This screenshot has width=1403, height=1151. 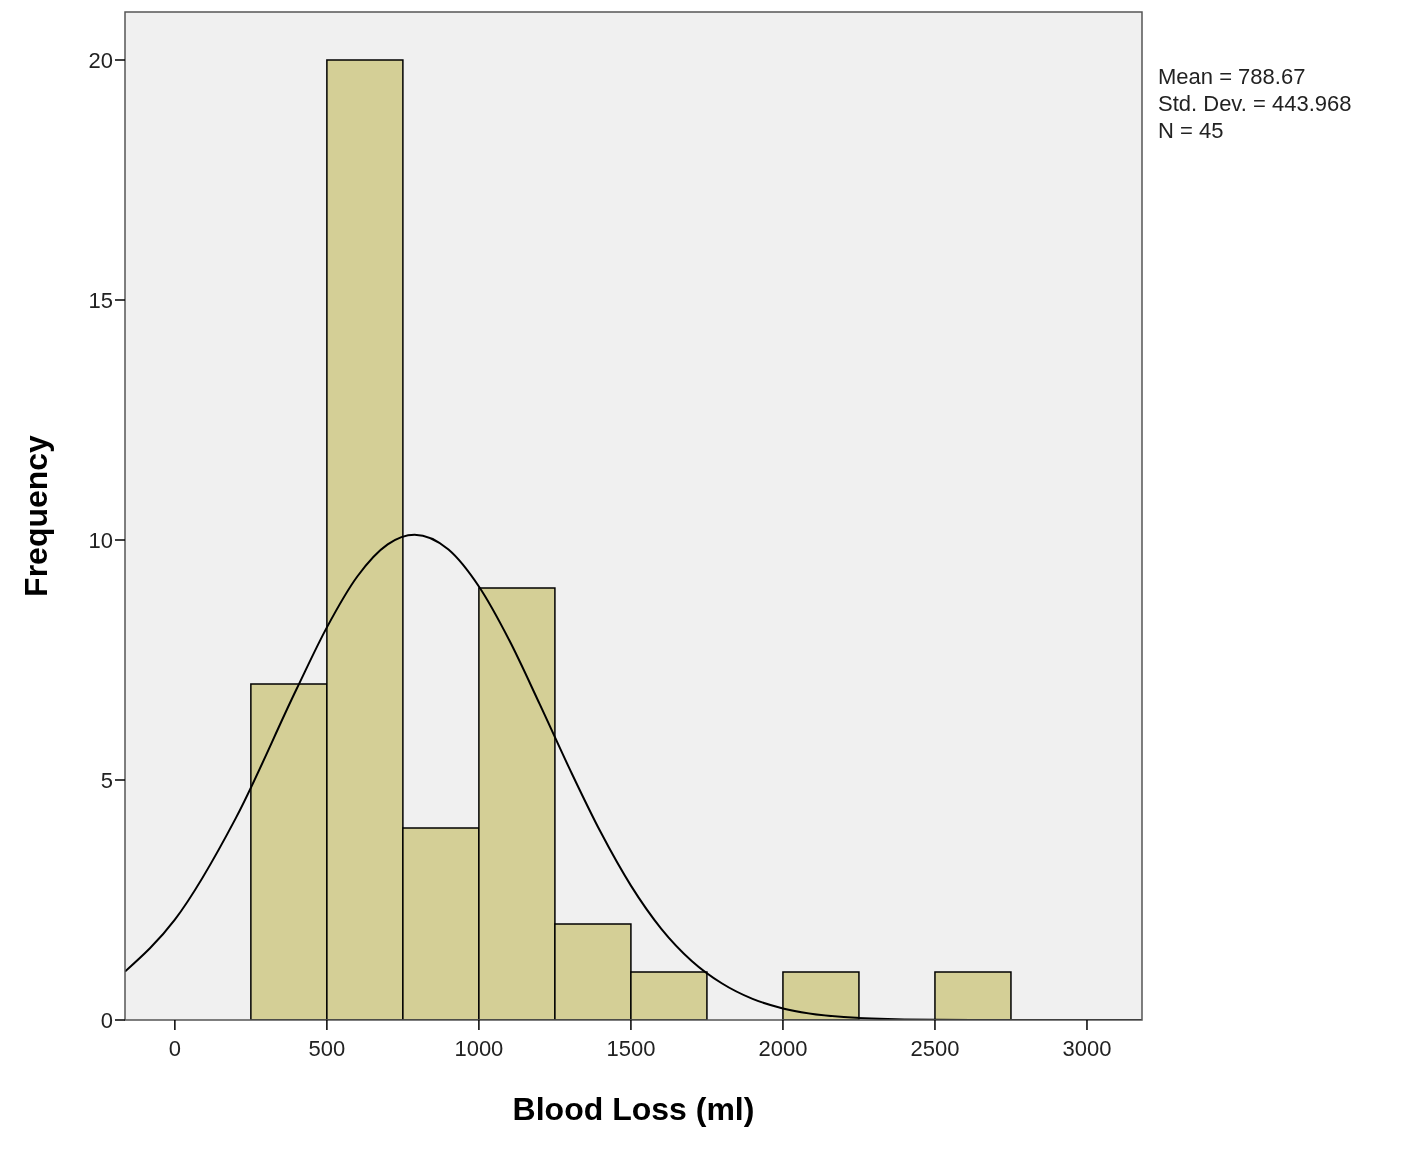 What do you see at coordinates (1087, 1048) in the screenshot?
I see `x-tick-label: 3000` at bounding box center [1087, 1048].